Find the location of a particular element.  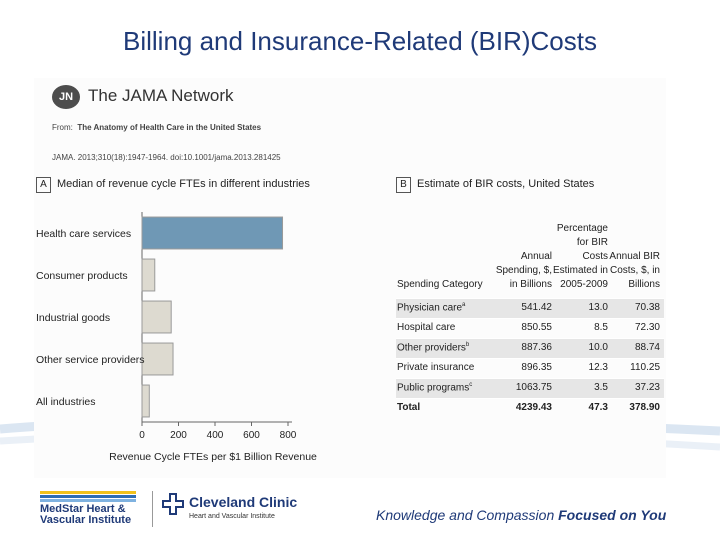

table-row: Physician carea 541.42 13.0 70.38 is located at coordinates (530, 308).